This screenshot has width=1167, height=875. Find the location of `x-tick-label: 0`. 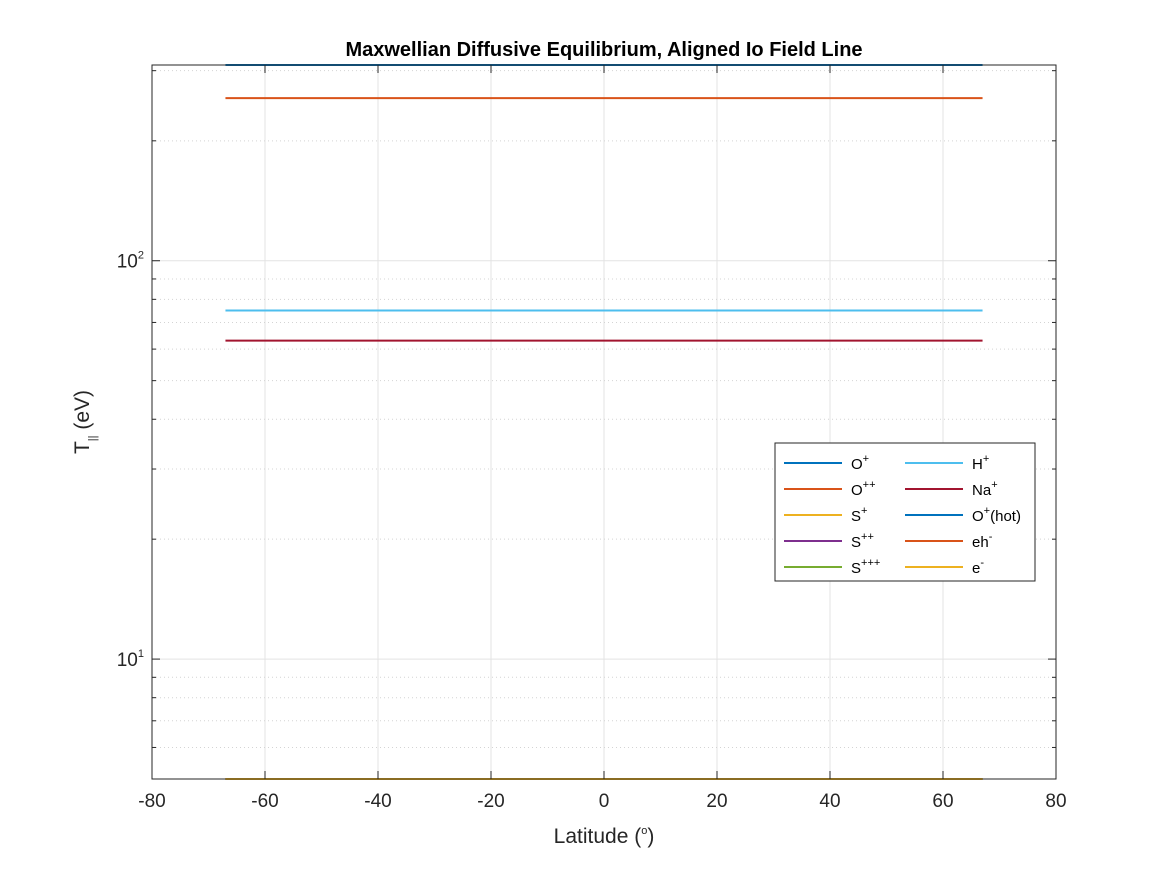

x-tick-label: 0 is located at coordinates (604, 801).